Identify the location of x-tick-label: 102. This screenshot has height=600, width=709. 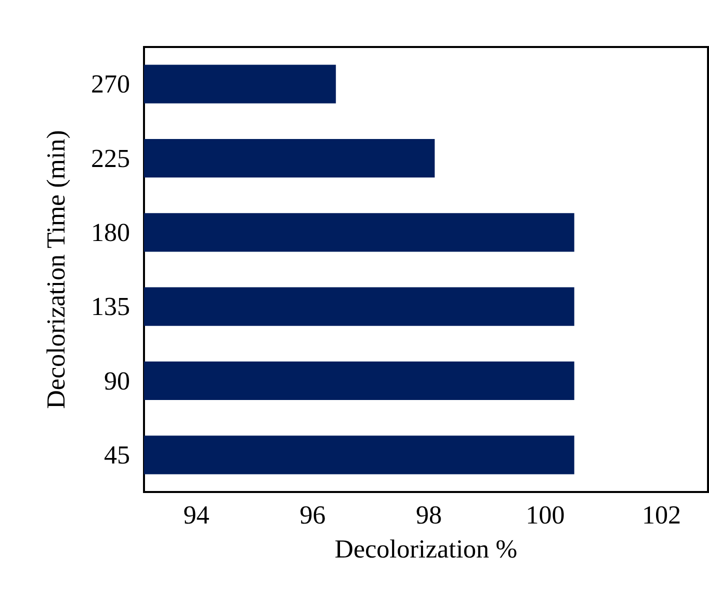
(661, 515).